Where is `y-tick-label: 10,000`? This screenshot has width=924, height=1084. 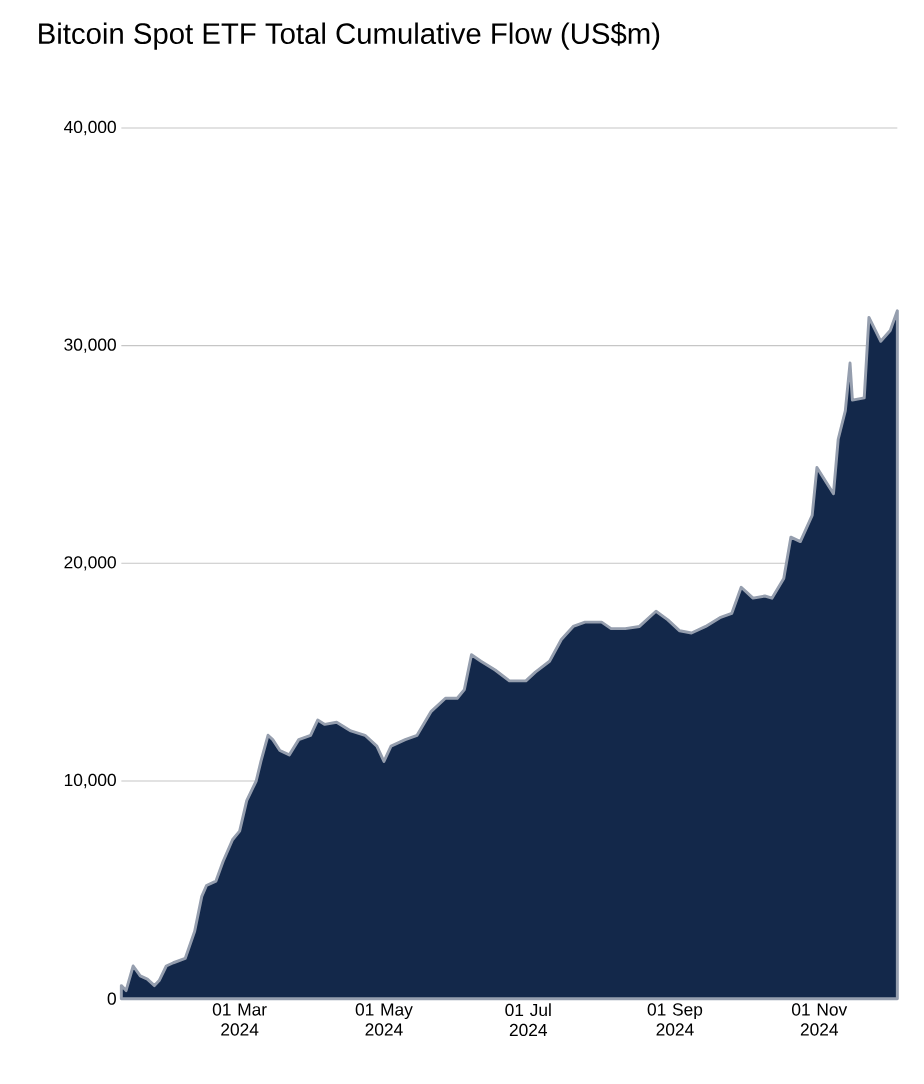 y-tick-label: 10,000 is located at coordinates (90, 781).